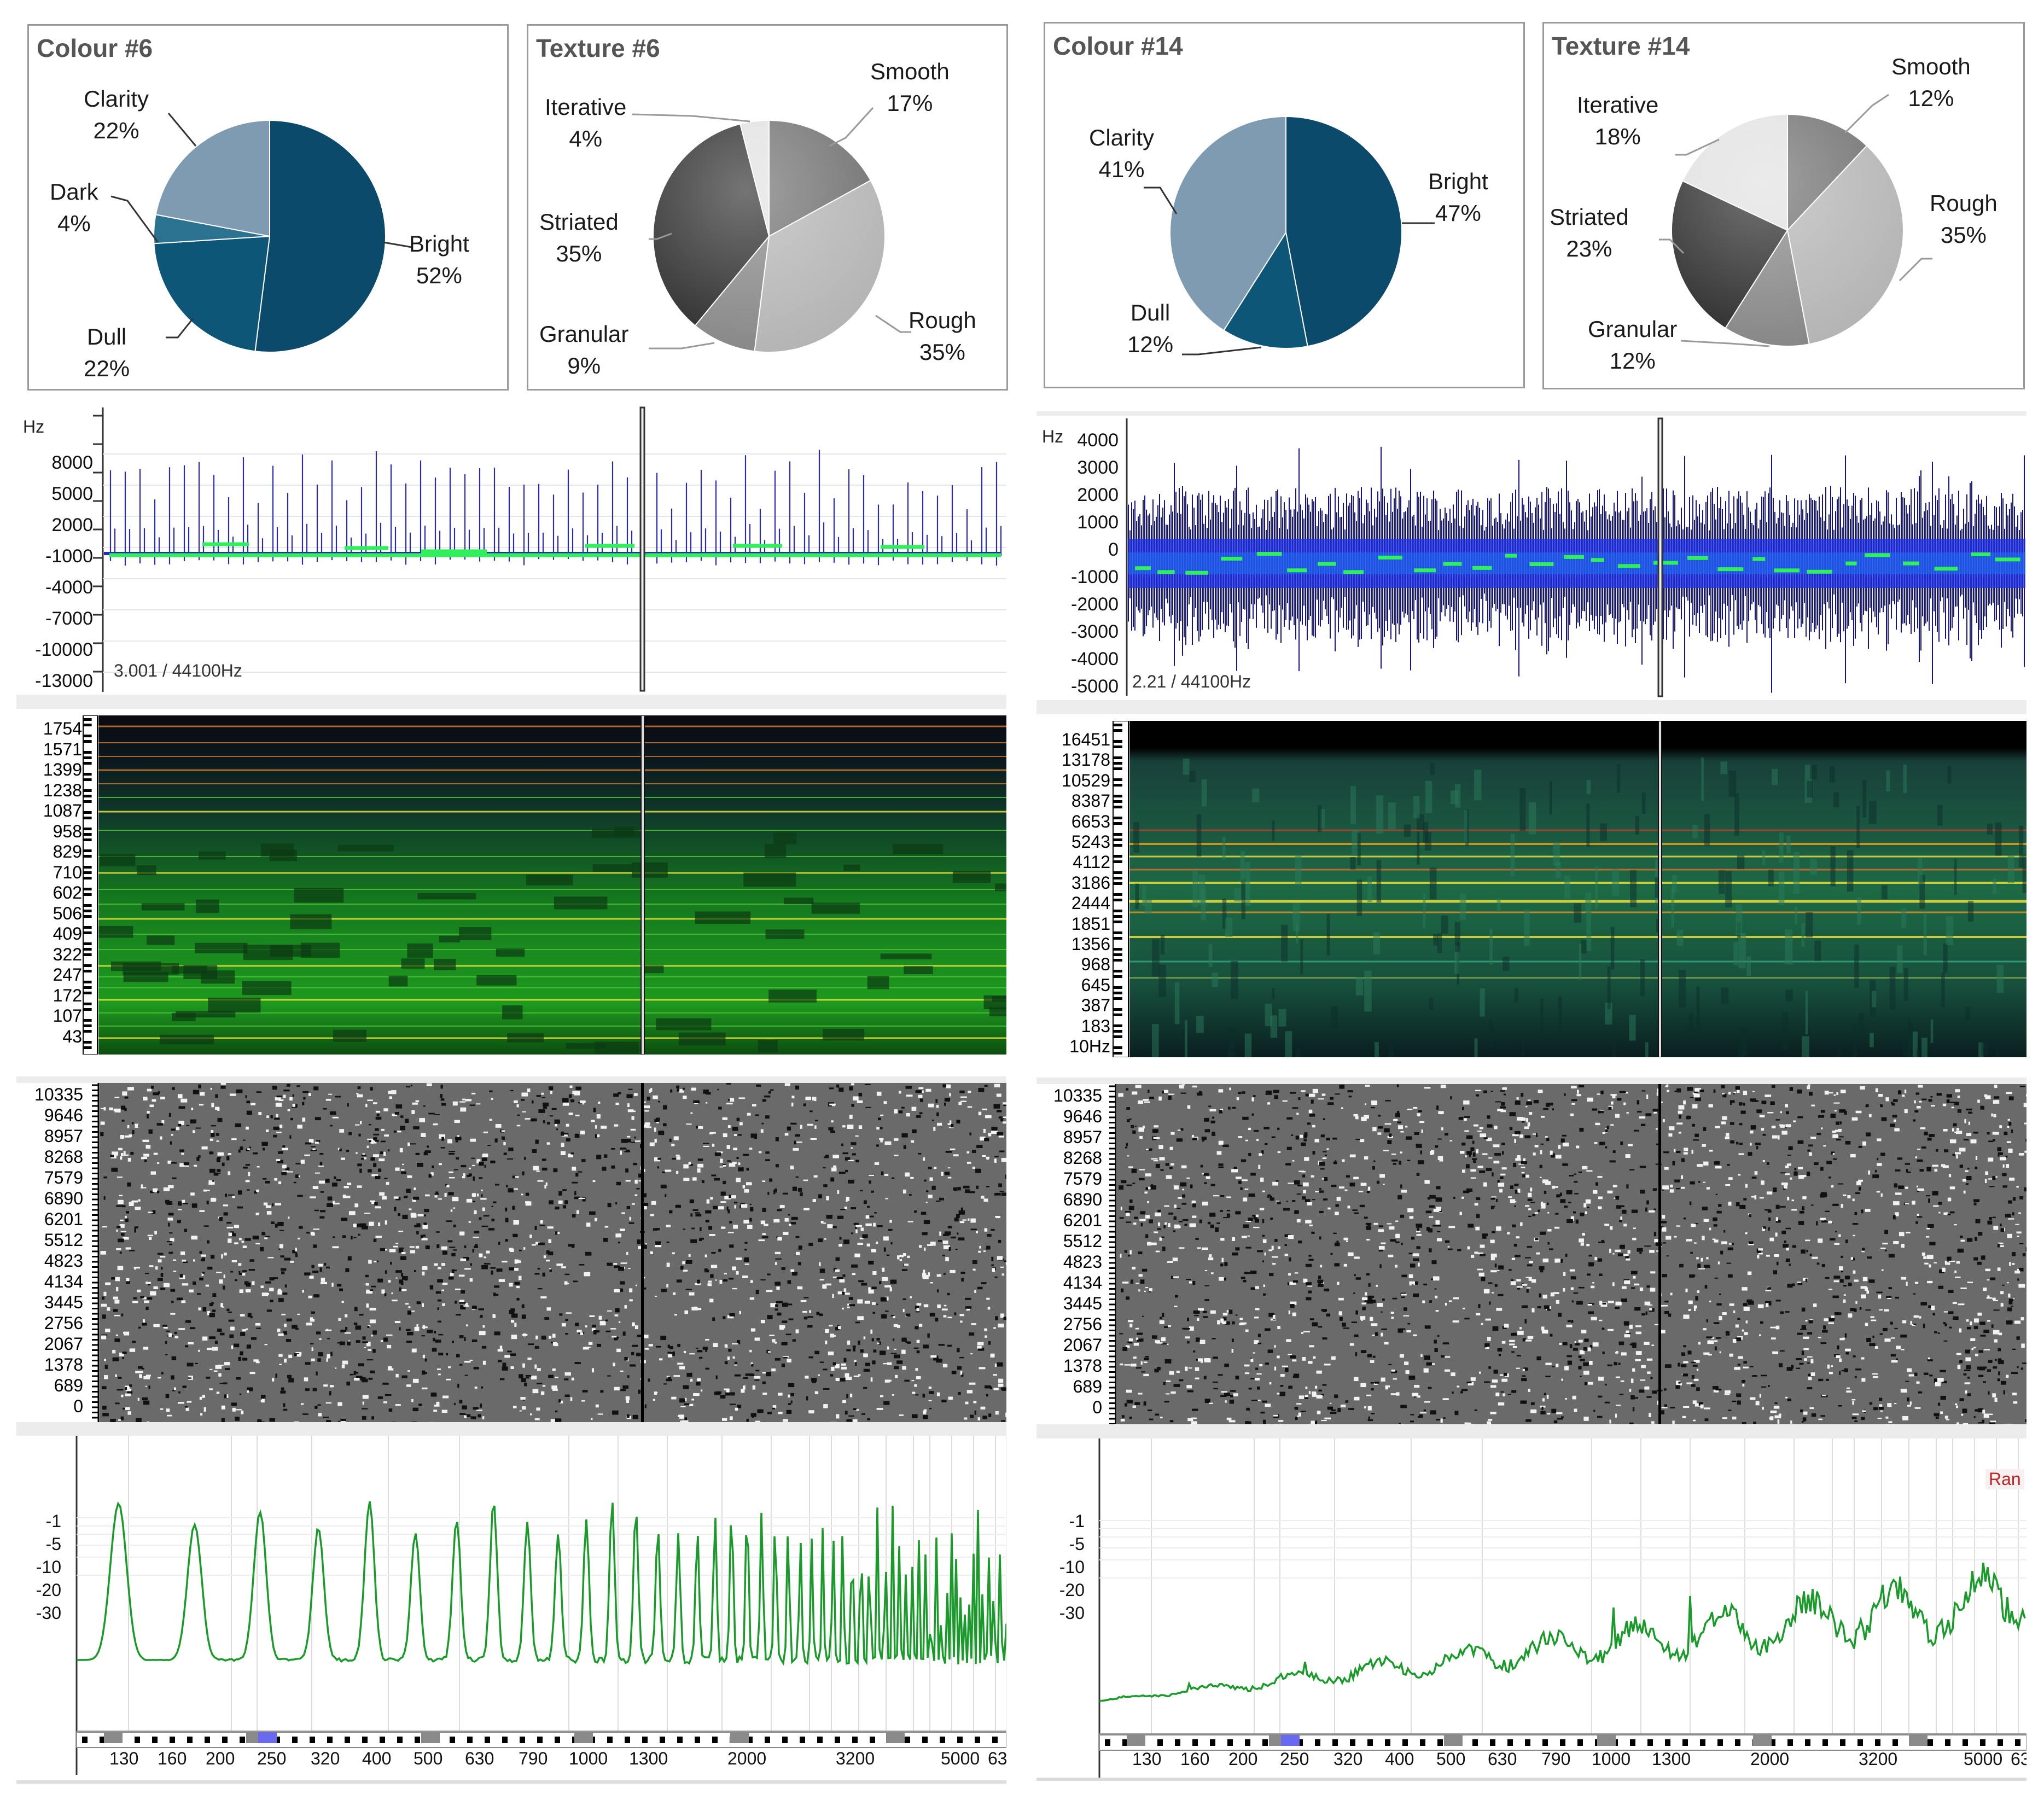 The height and width of the screenshot is (1794, 2044). I want to click on phase-right-tick: 8957, so click(1082, 1137).